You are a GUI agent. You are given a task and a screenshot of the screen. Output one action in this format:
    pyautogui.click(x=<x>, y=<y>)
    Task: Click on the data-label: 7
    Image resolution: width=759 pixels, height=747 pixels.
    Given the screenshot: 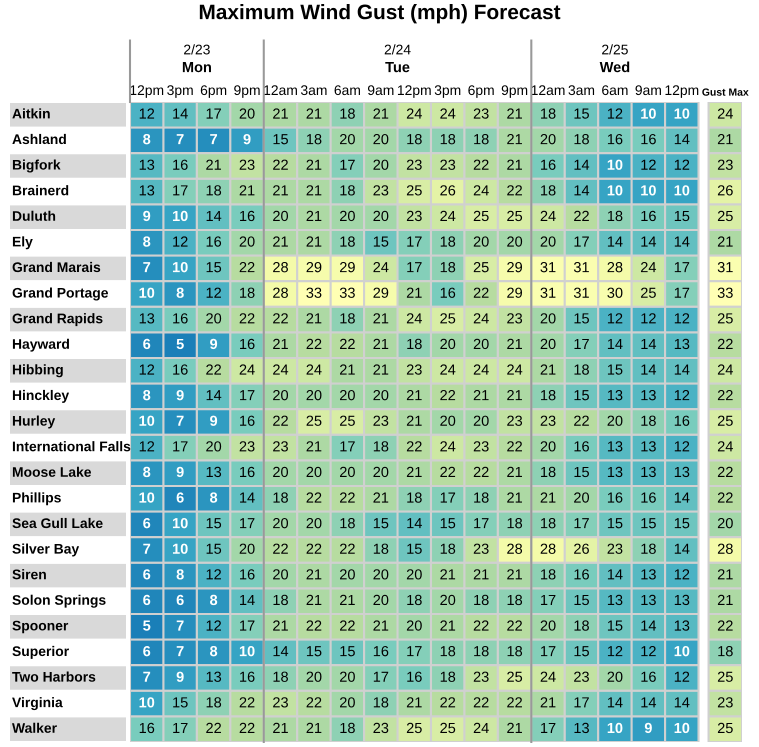 What is the action you would take?
    pyautogui.click(x=180, y=651)
    